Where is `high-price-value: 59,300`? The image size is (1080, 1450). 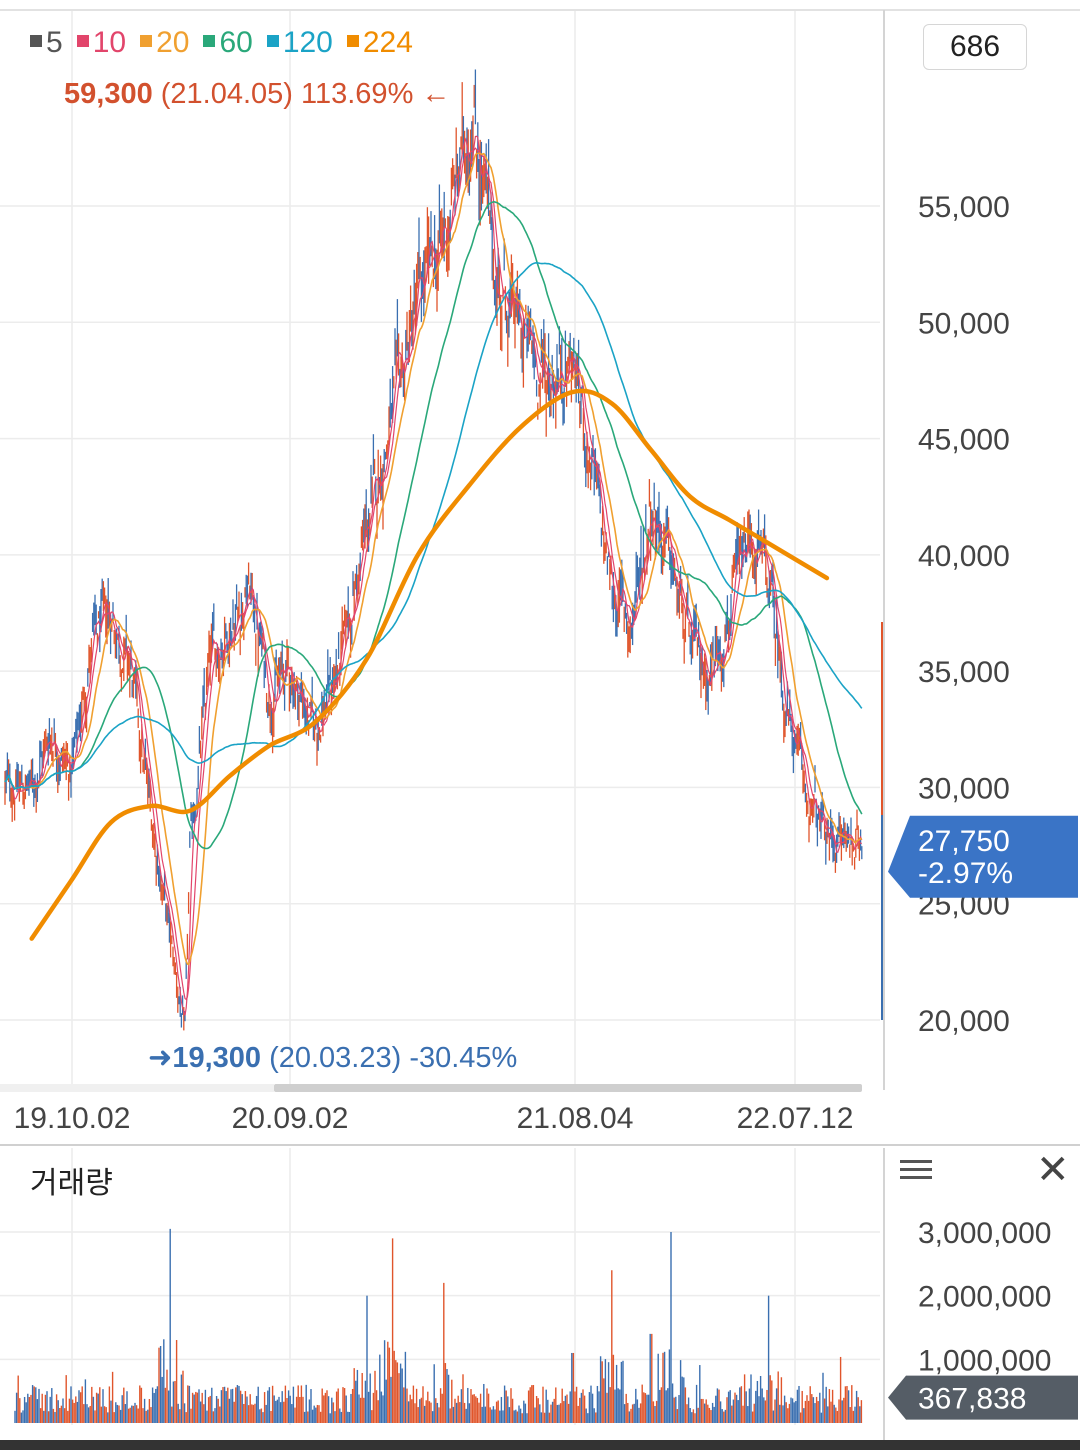
high-price-value: 59,300 is located at coordinates (108, 94).